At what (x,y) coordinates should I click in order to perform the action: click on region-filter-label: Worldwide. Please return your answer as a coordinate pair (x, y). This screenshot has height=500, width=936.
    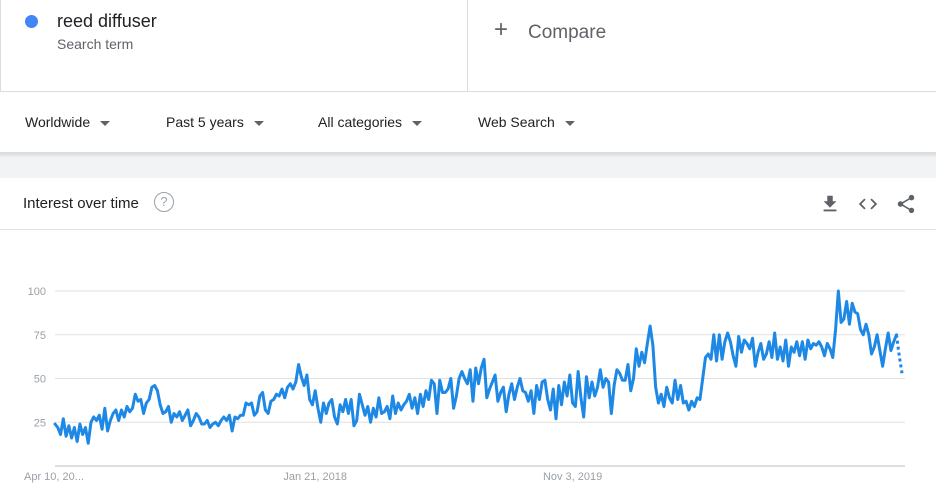
    Looking at the image, I should click on (58, 122).